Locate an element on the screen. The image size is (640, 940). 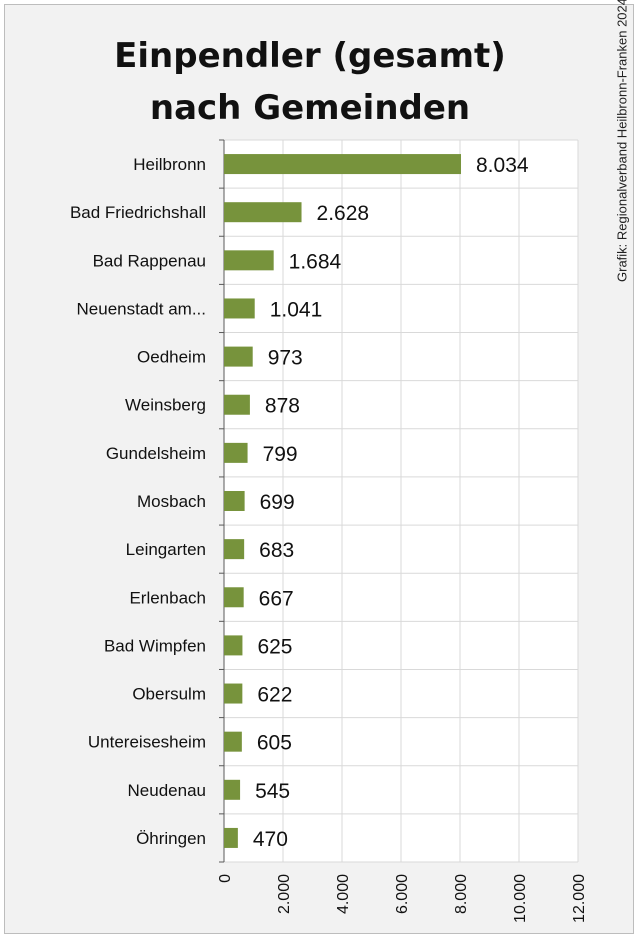
category-label: Bad Wimpfen is located at coordinates (155, 645).